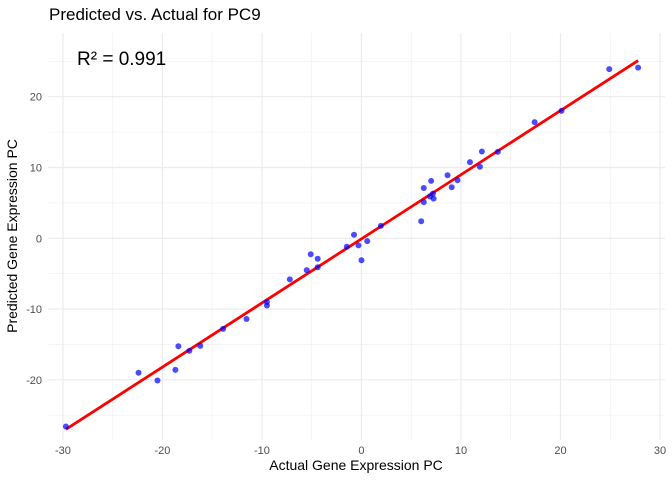  Describe the element at coordinates (155, 14) in the screenshot. I see `chart-title: Predicted vs. Actual for PC9` at that location.